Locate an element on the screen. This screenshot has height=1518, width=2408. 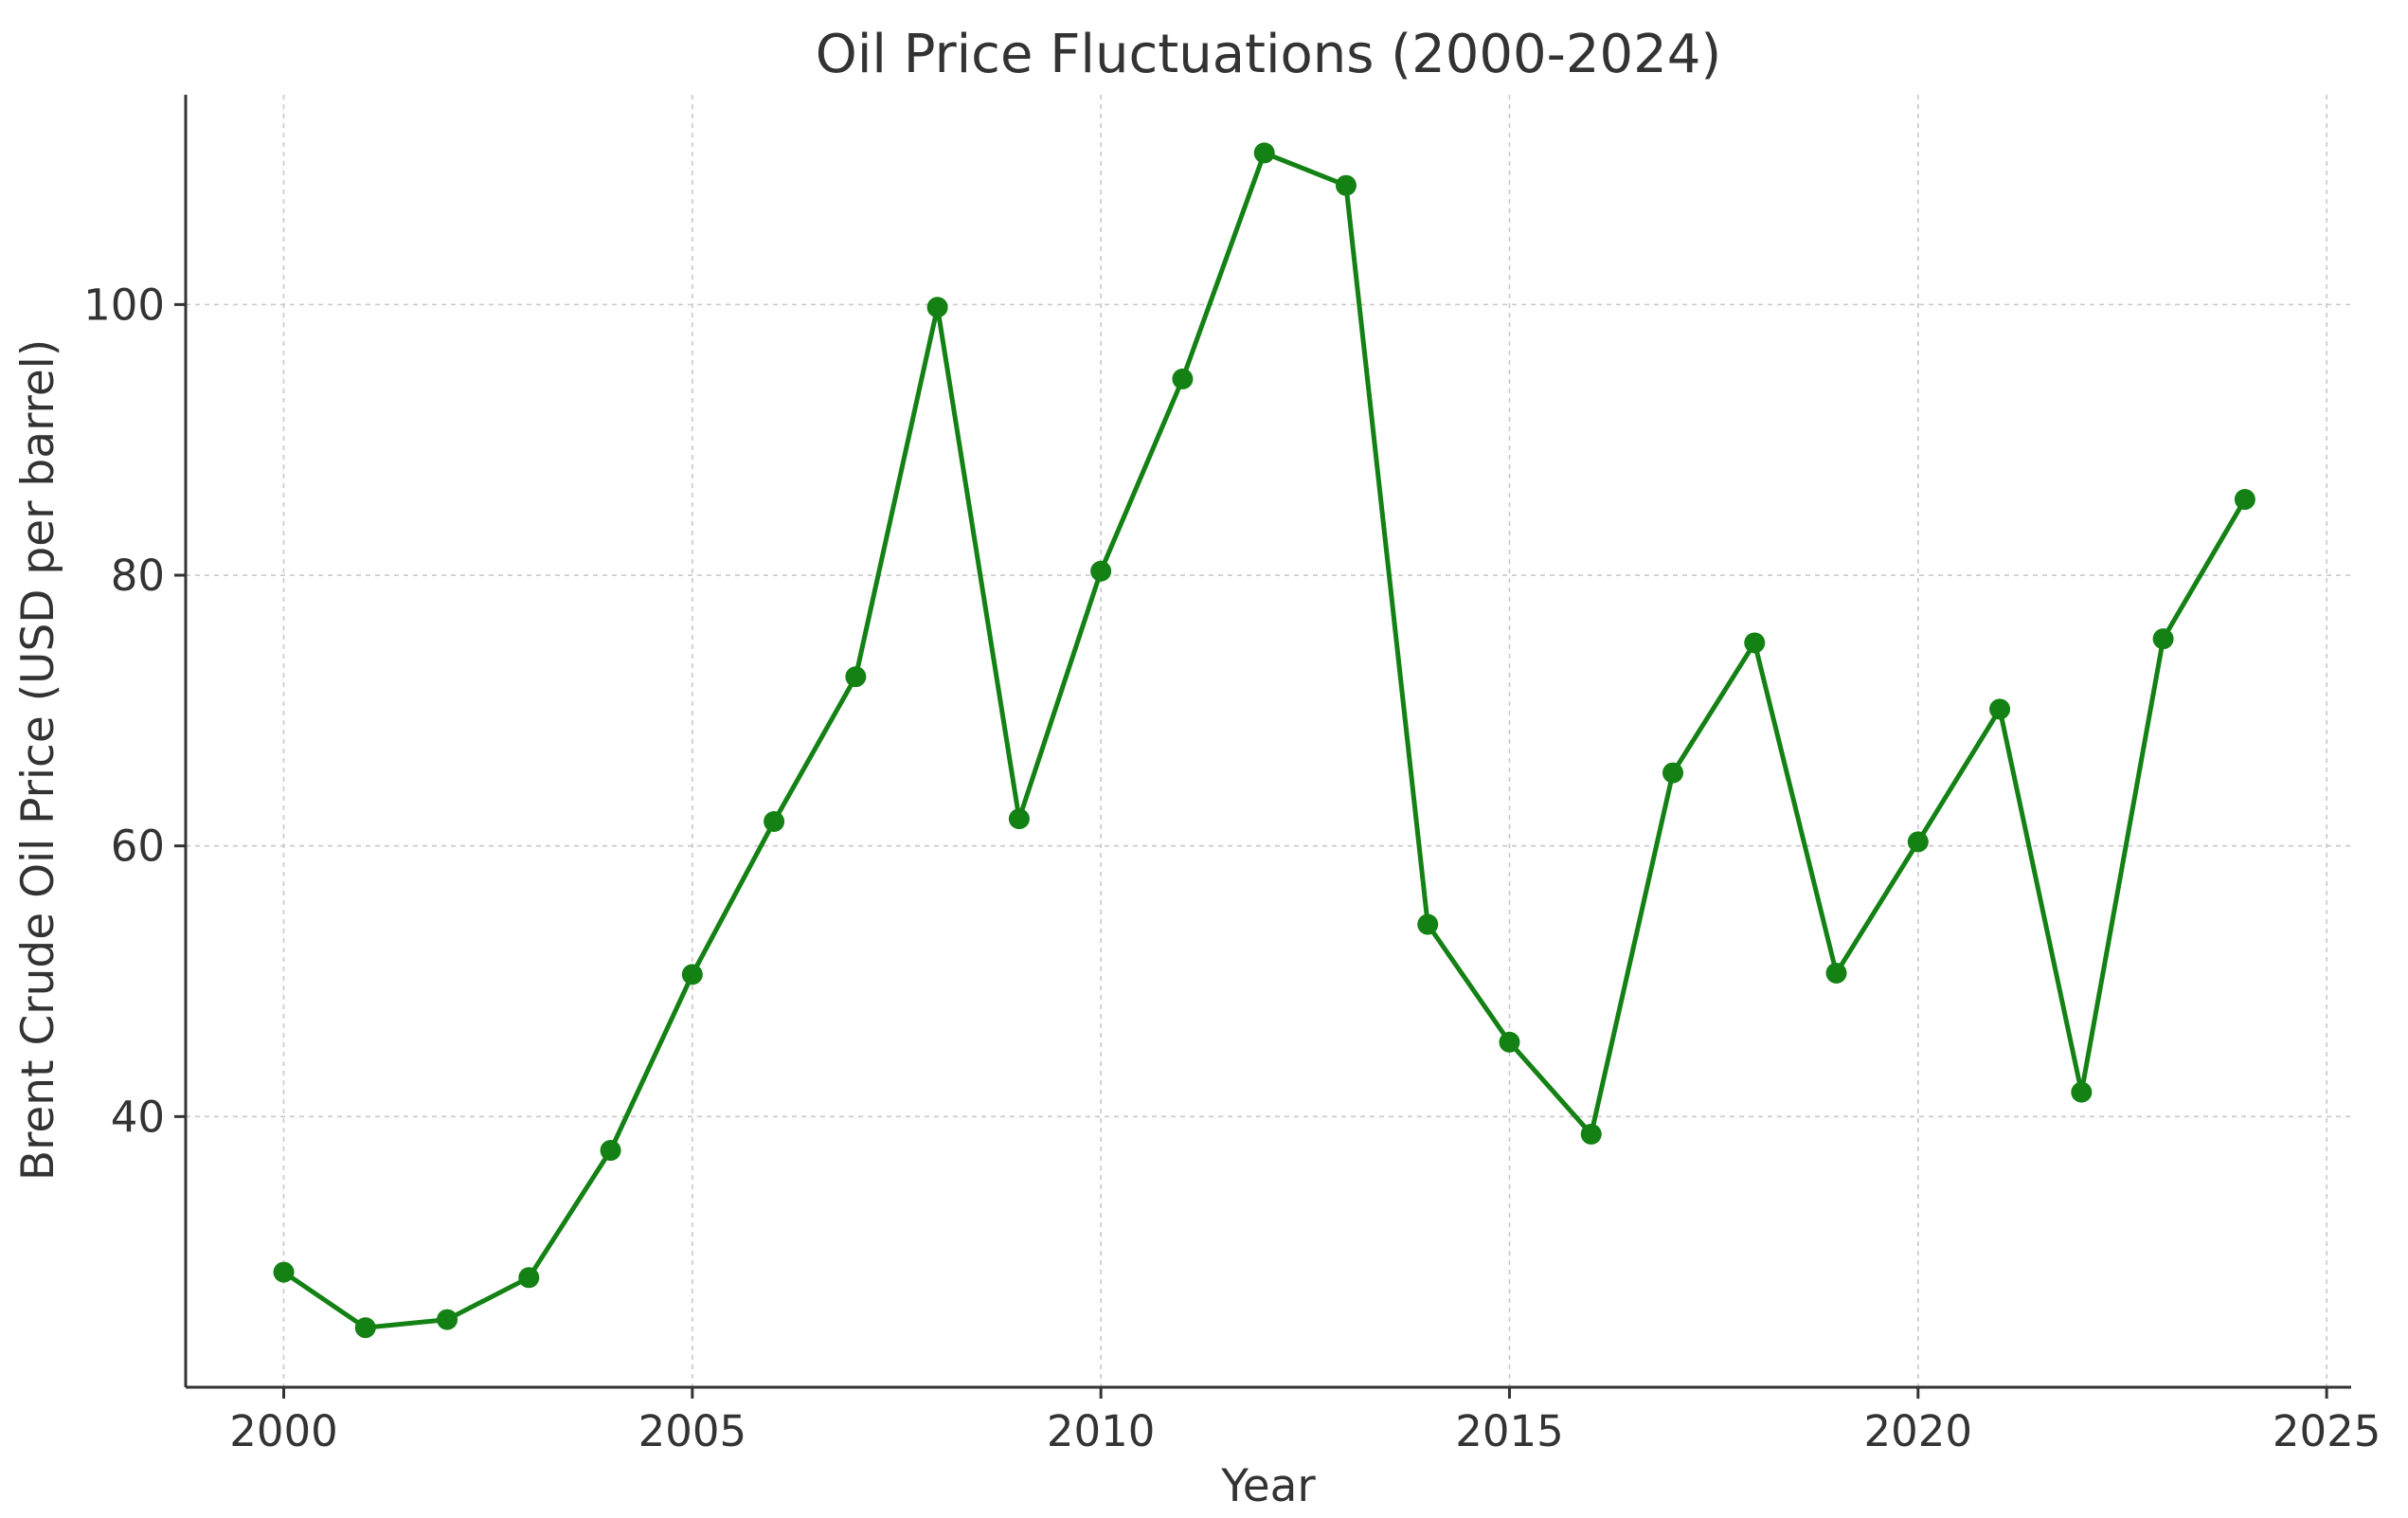
x-tick-label: 2000 is located at coordinates (283, 1431).